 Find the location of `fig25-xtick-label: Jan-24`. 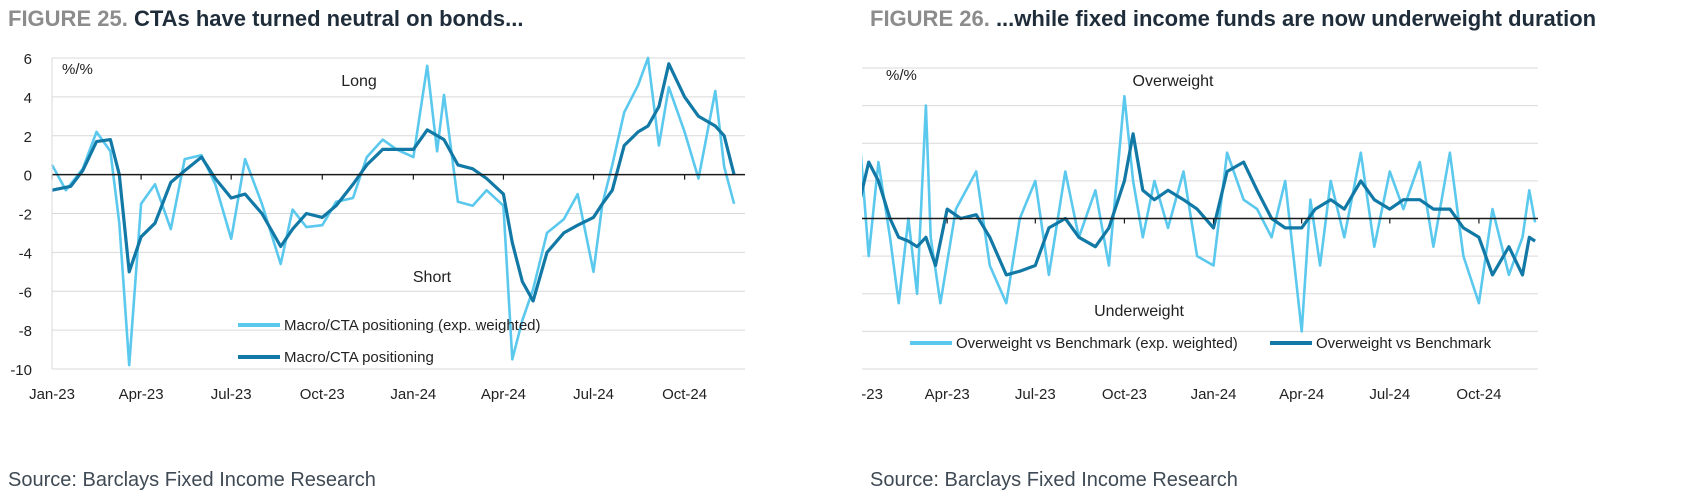

fig25-xtick-label: Jan-24 is located at coordinates (413, 394).